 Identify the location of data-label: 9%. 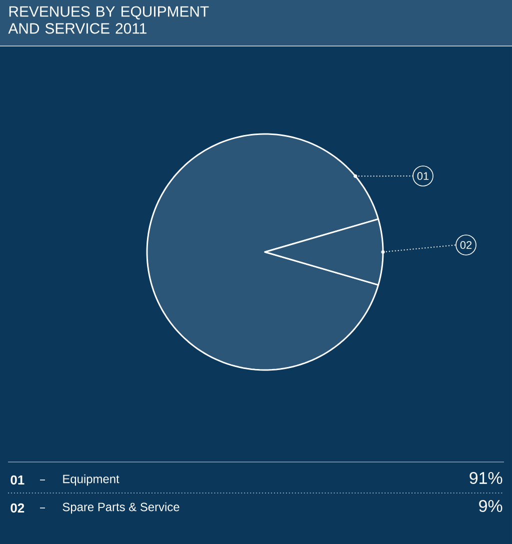
(490, 506).